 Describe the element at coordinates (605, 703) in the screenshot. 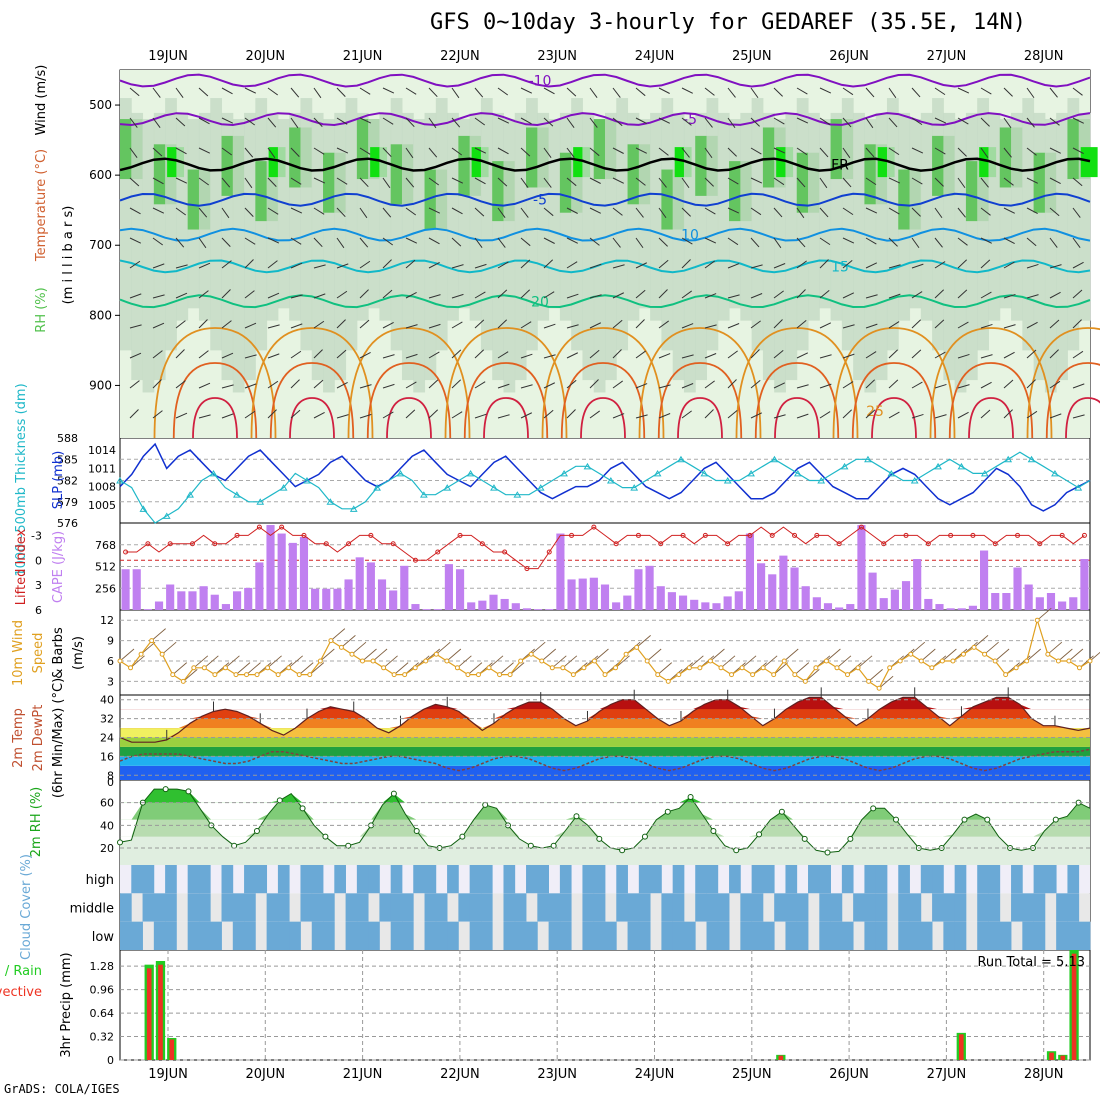

I see `temp-fill-band` at that location.